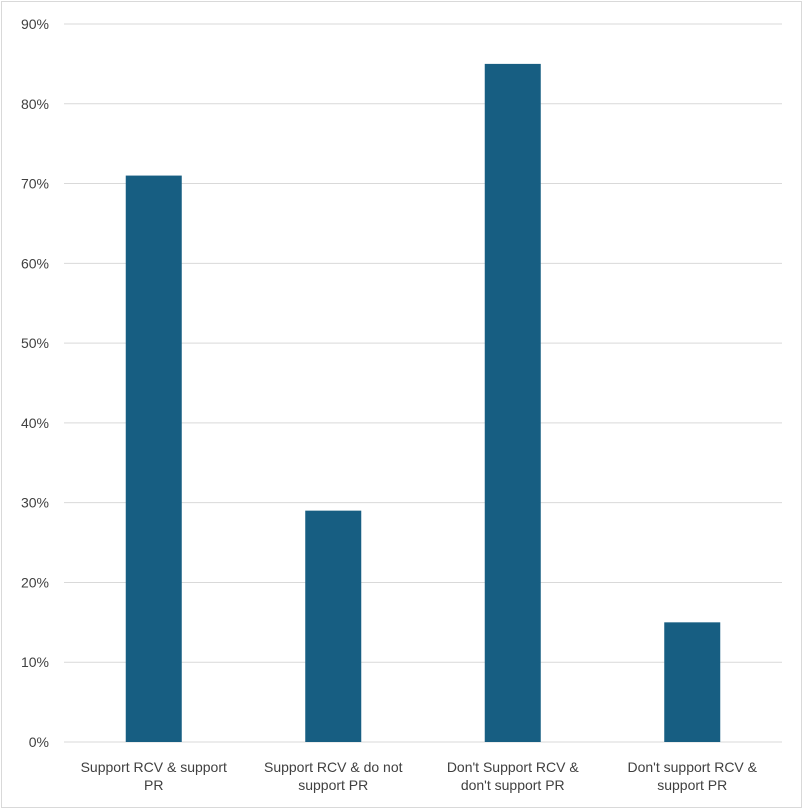  I want to click on y-tick-label: 90%, so click(35, 24).